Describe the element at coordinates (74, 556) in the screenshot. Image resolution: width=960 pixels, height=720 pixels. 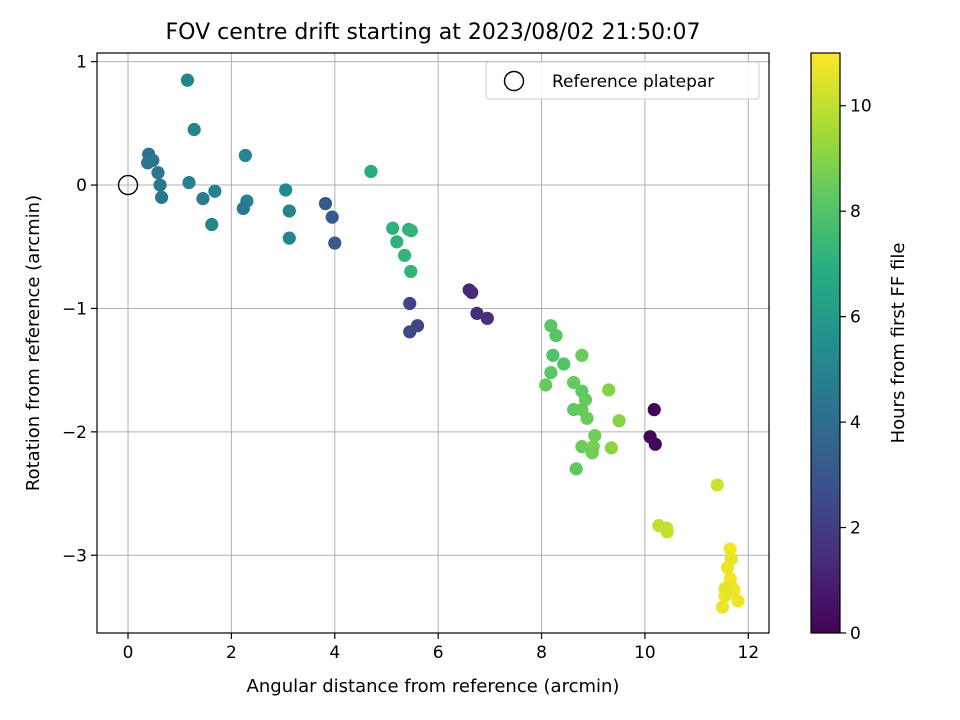
I see `y-tick-label: −3` at that location.